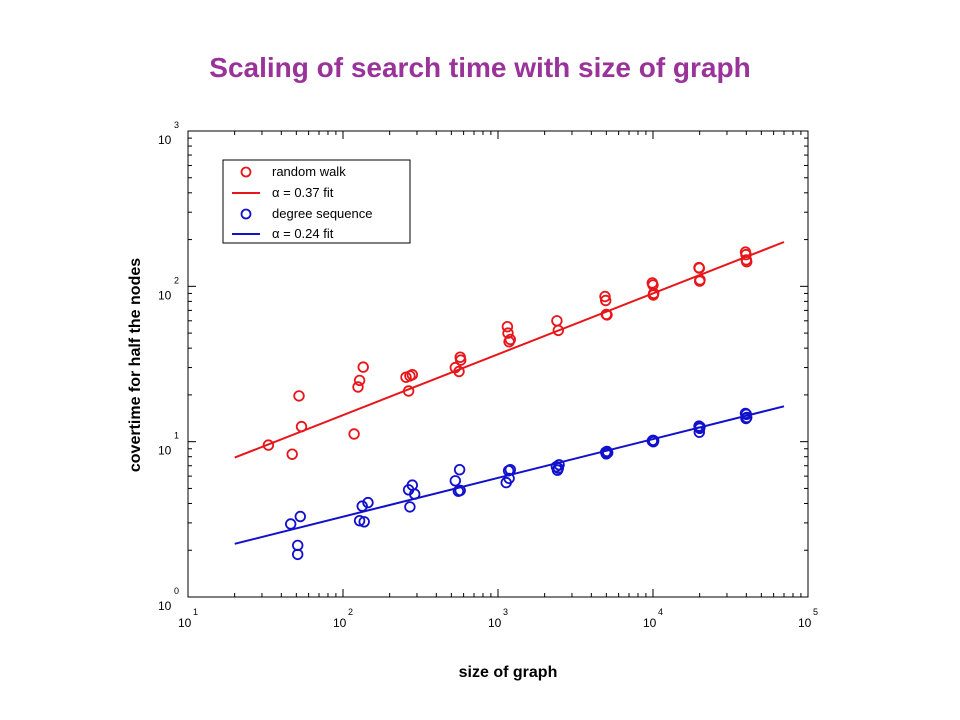 This screenshot has height=720, width=960. What do you see at coordinates (505, 612) in the screenshot?
I see `x-tick-exponent: 3` at bounding box center [505, 612].